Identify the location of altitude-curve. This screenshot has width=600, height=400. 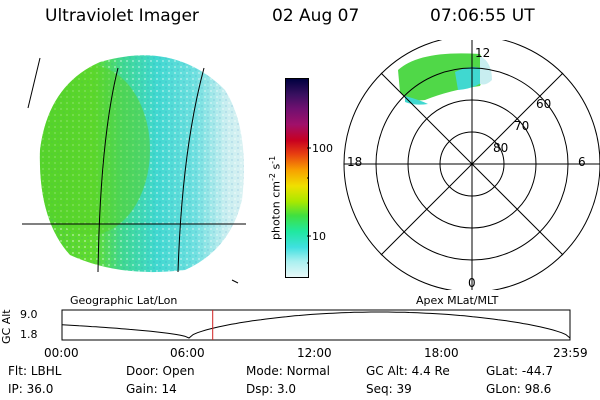
(316, 325).